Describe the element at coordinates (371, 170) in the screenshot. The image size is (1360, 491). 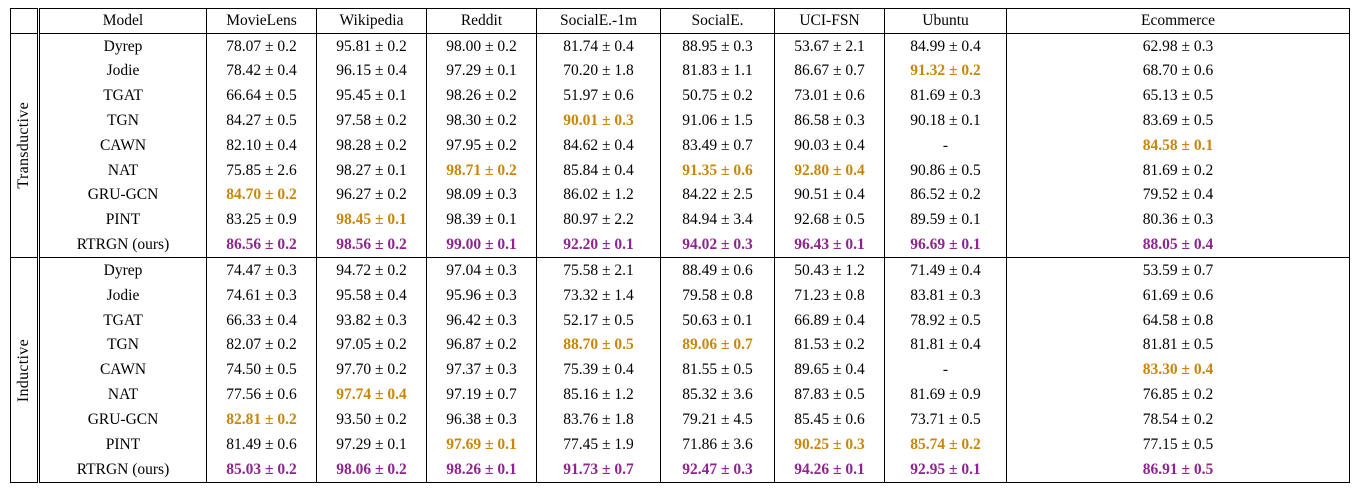
I see `value-cell: 98.27 ± 0.1` at that location.